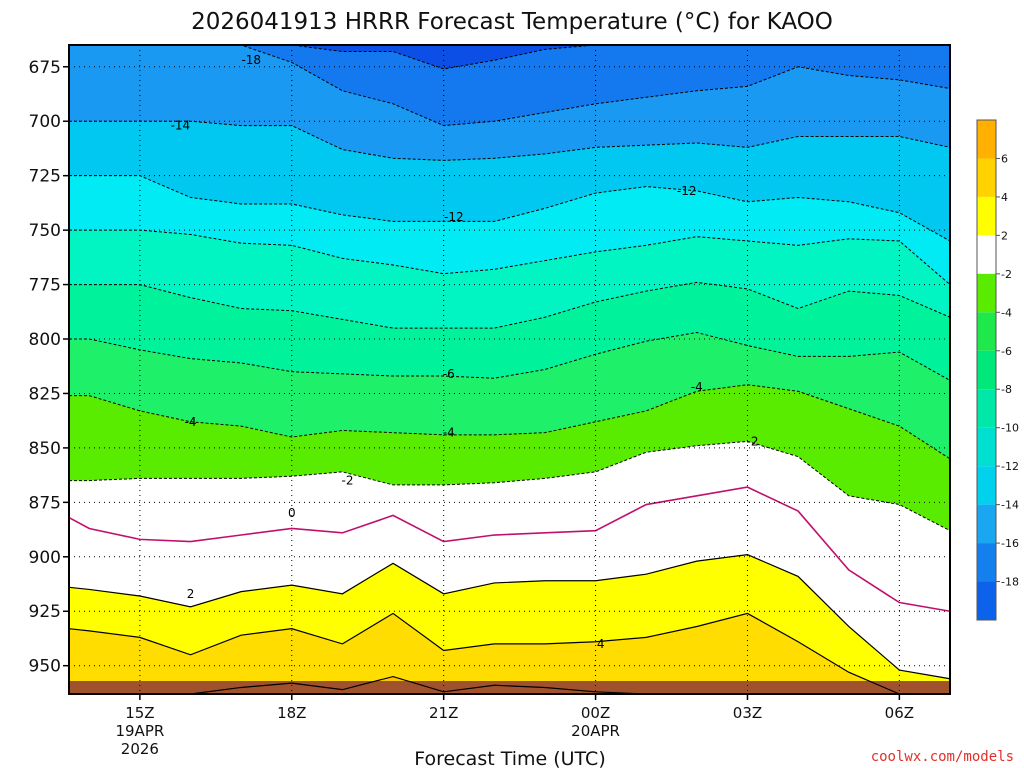 The height and width of the screenshot is (768, 1024). What do you see at coordinates (45, 340) in the screenshot?
I see `y-tick-label: 800` at bounding box center [45, 340].